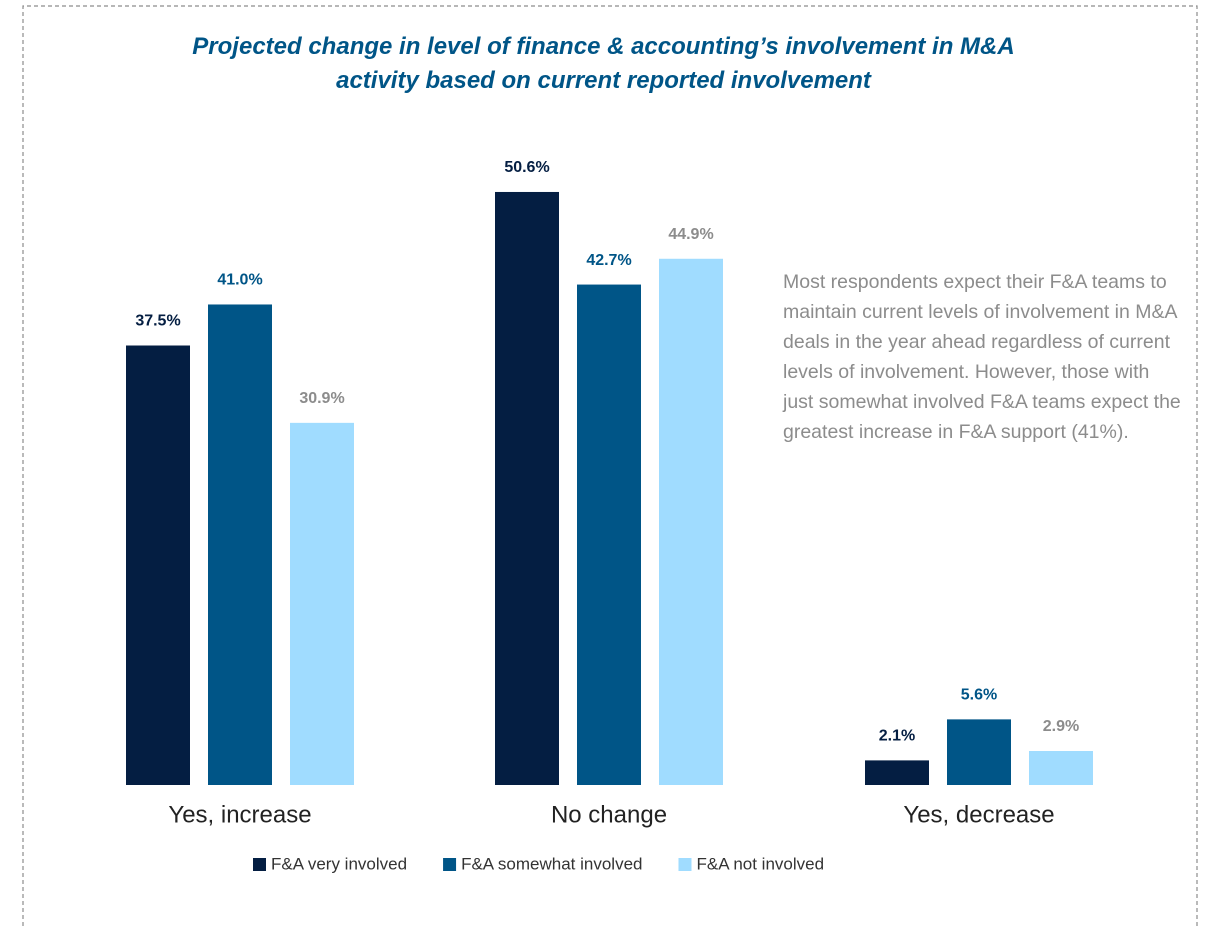 Image resolution: width=1207 pixels, height=926 pixels. I want to click on data-label: 37.5%, so click(157, 321).